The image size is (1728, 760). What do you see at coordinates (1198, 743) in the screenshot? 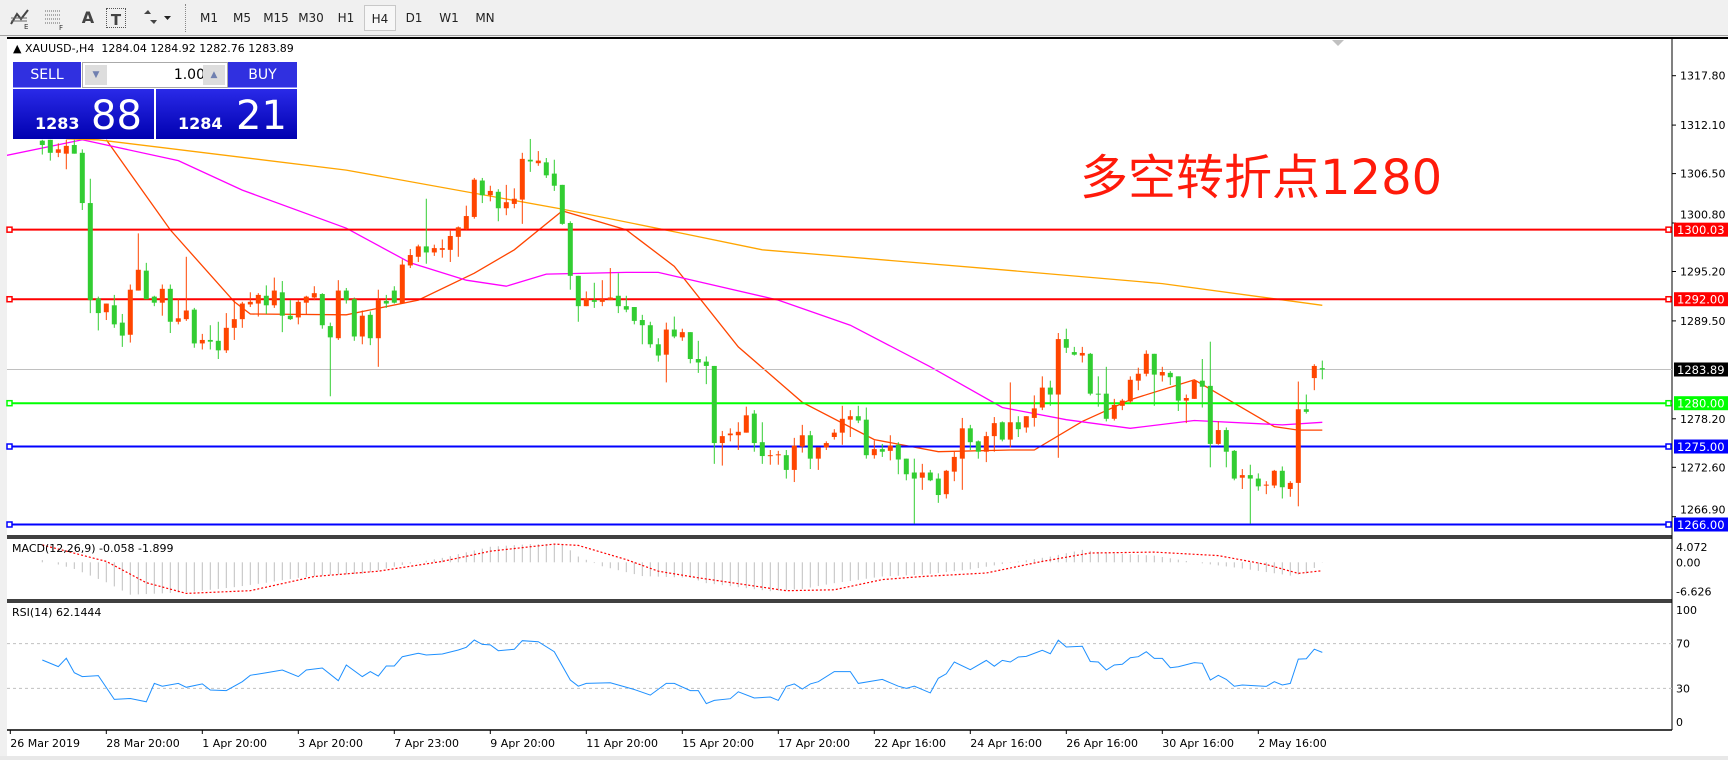
I see `date-tick-label: 30 Apr 16:00` at bounding box center [1198, 743].